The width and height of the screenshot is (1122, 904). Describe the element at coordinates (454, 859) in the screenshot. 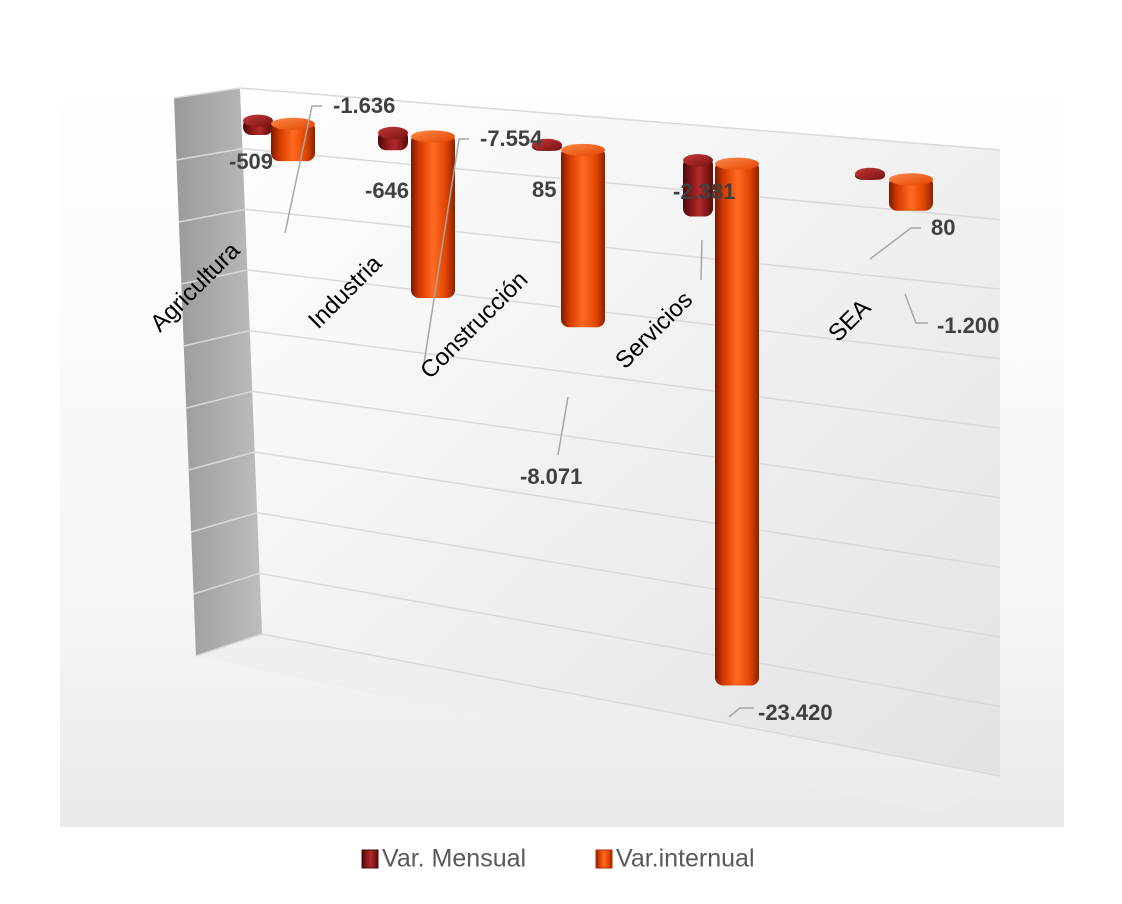

I see `legend-label: Var. Mensual` at that location.